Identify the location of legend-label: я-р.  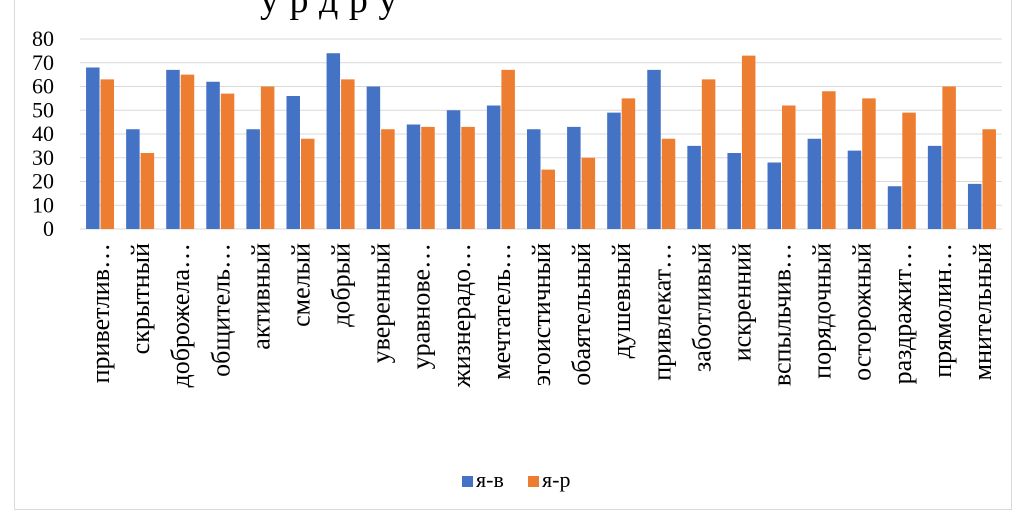
(556, 479).